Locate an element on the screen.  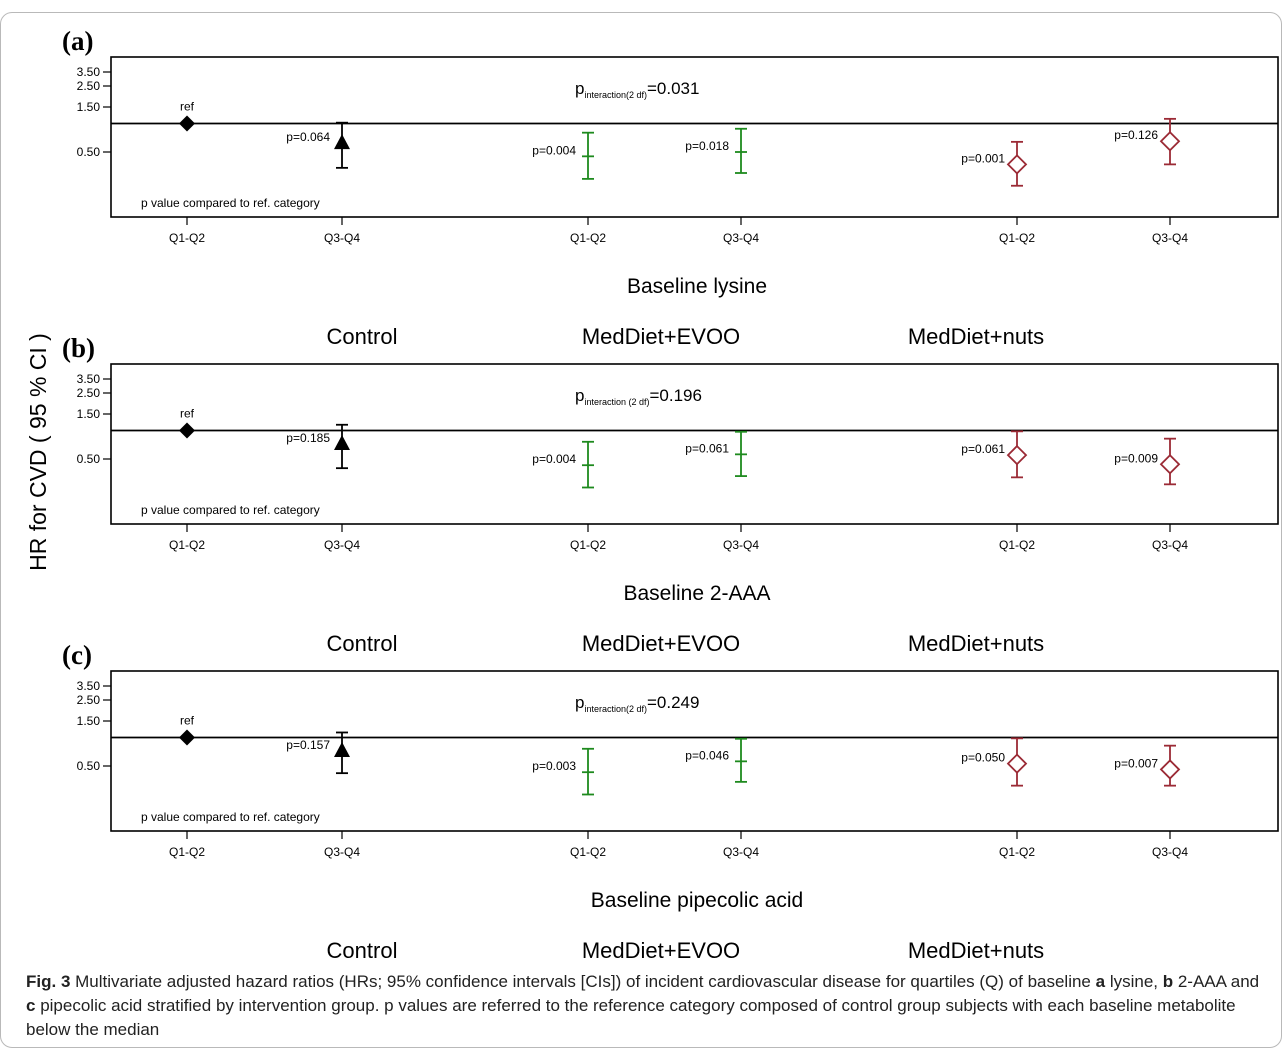
panel-letter: (a) is located at coordinates (77, 41).